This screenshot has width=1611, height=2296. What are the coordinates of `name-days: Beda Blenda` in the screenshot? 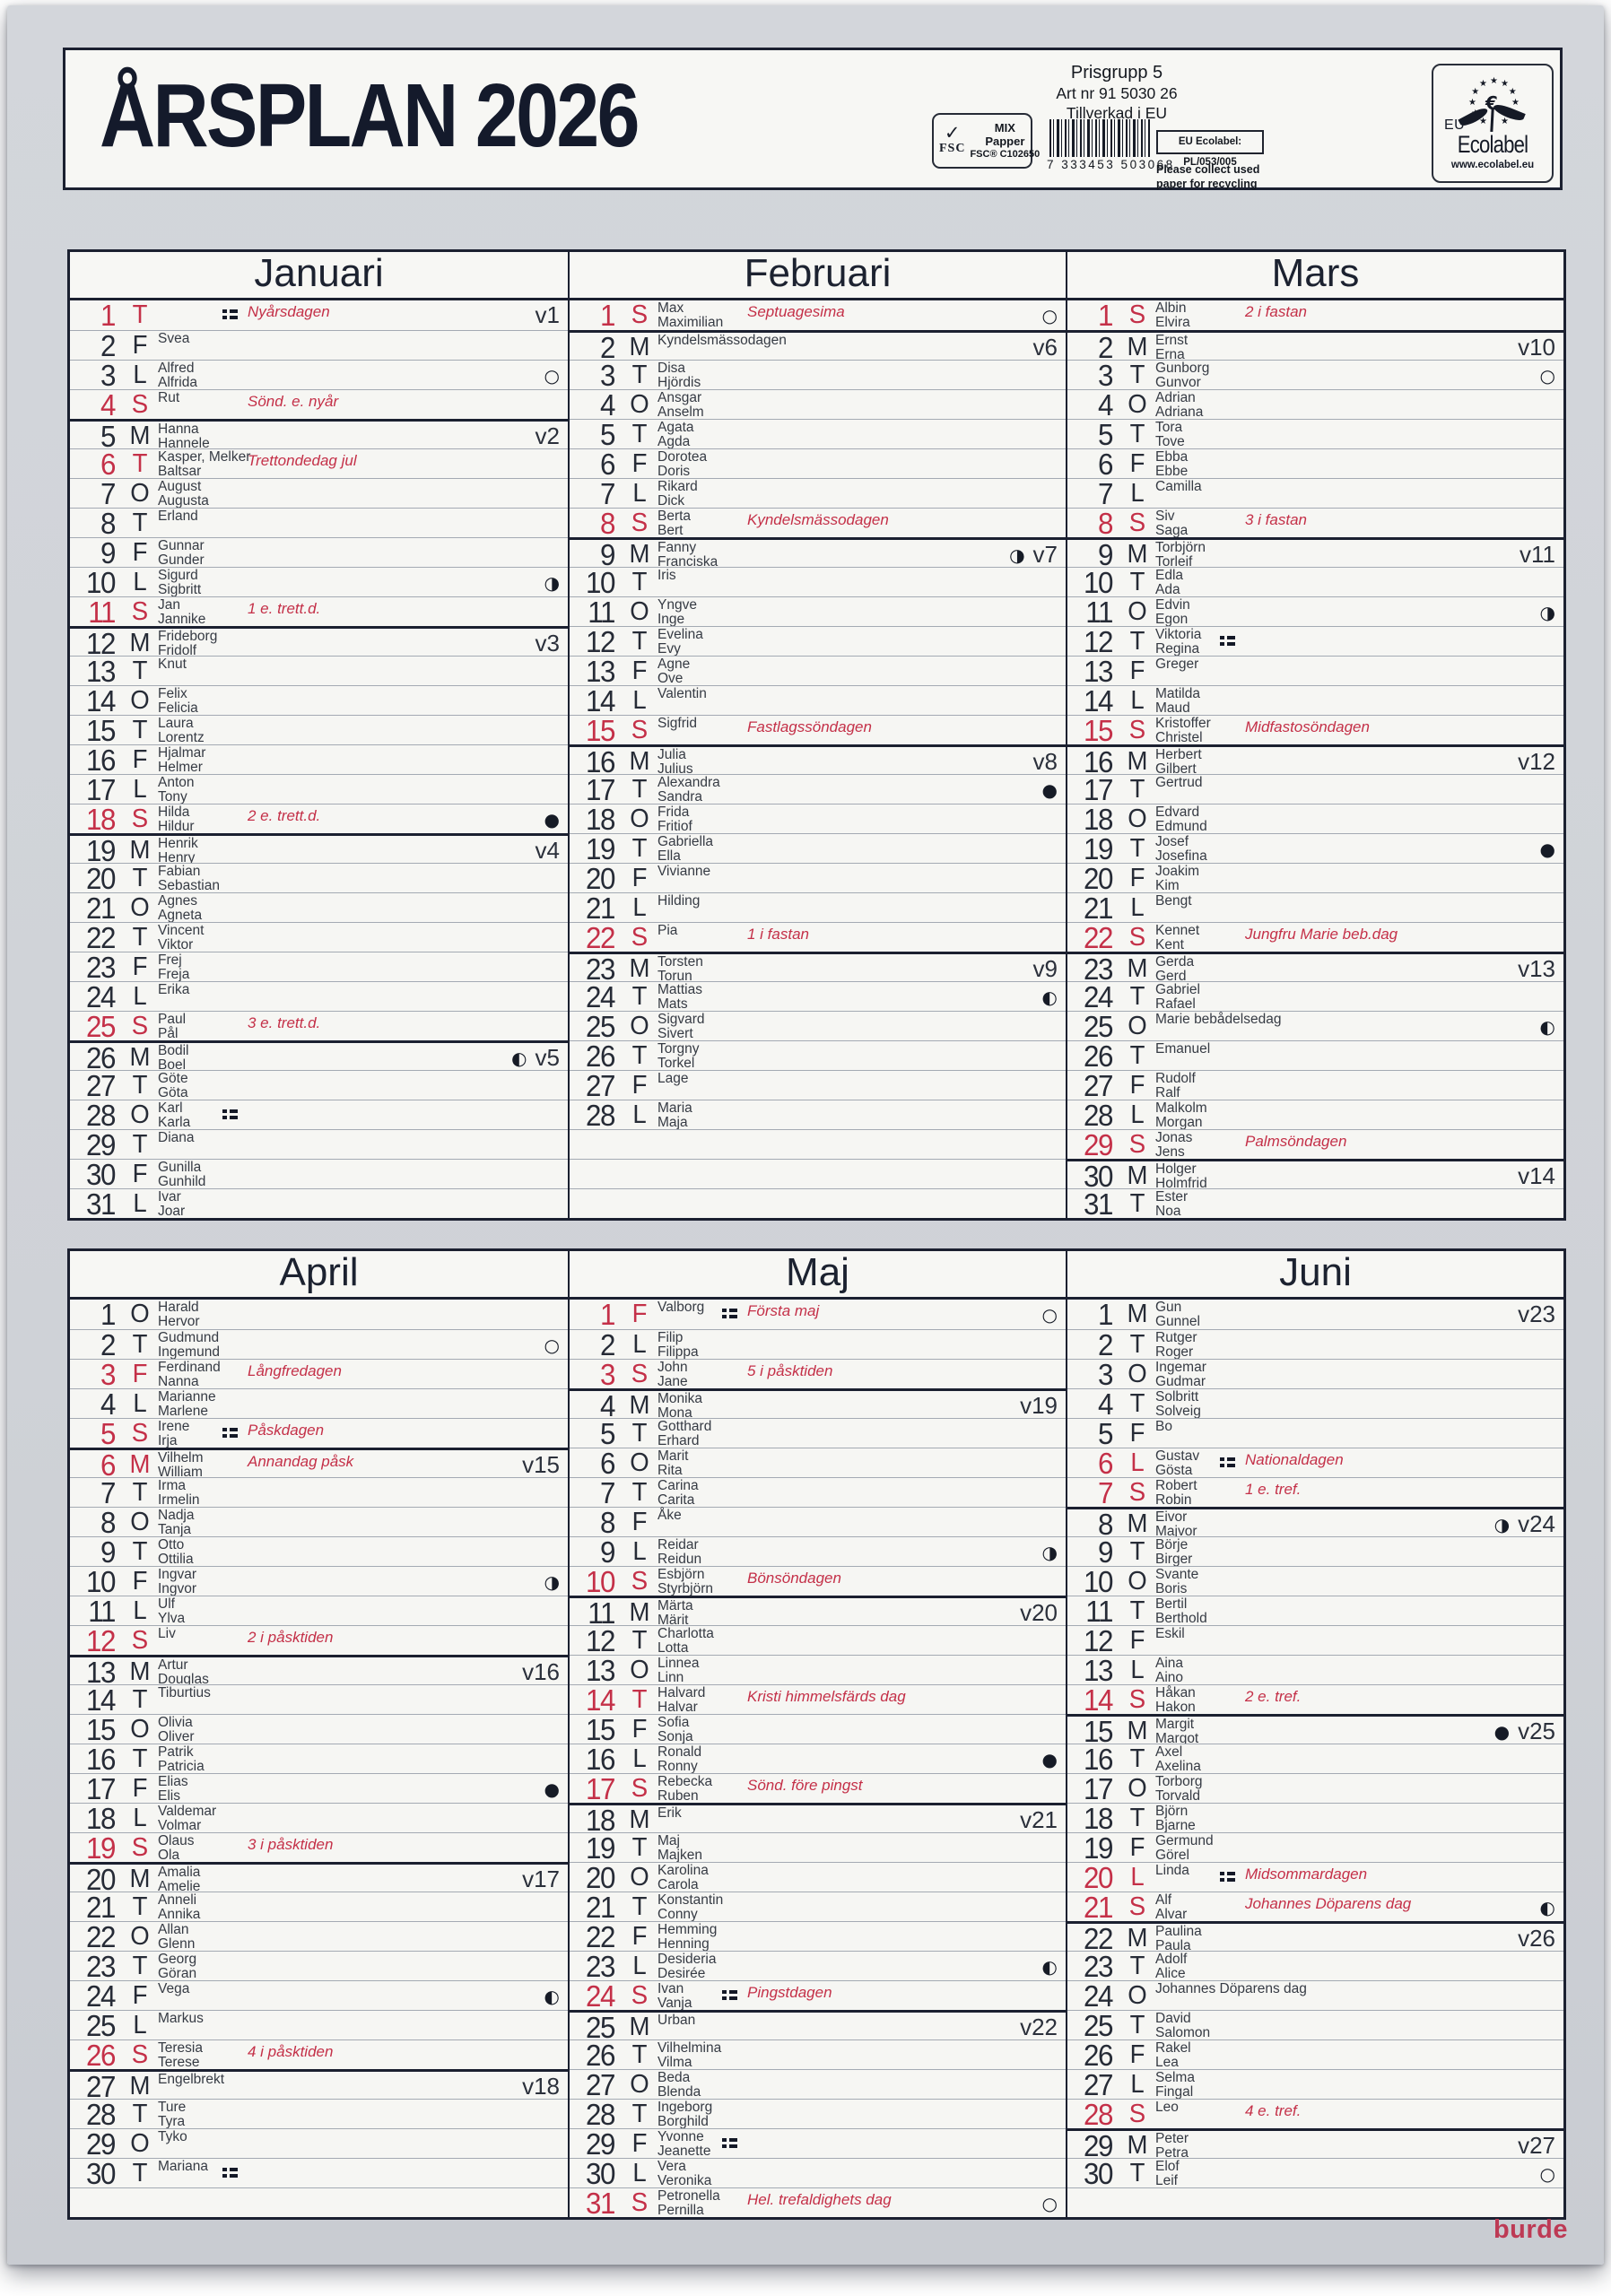 It's located at (679, 2085).